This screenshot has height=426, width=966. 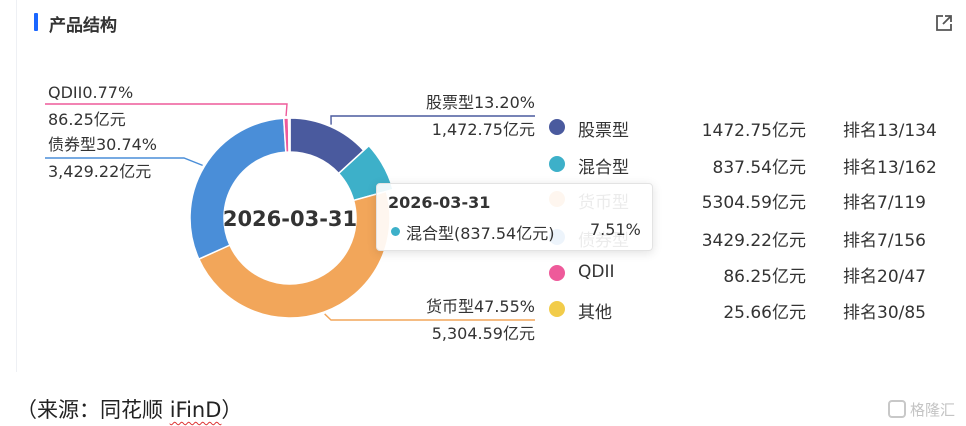 What do you see at coordinates (884, 313) in the screenshot?
I see `legend-rank-6: 排名30/85` at bounding box center [884, 313].